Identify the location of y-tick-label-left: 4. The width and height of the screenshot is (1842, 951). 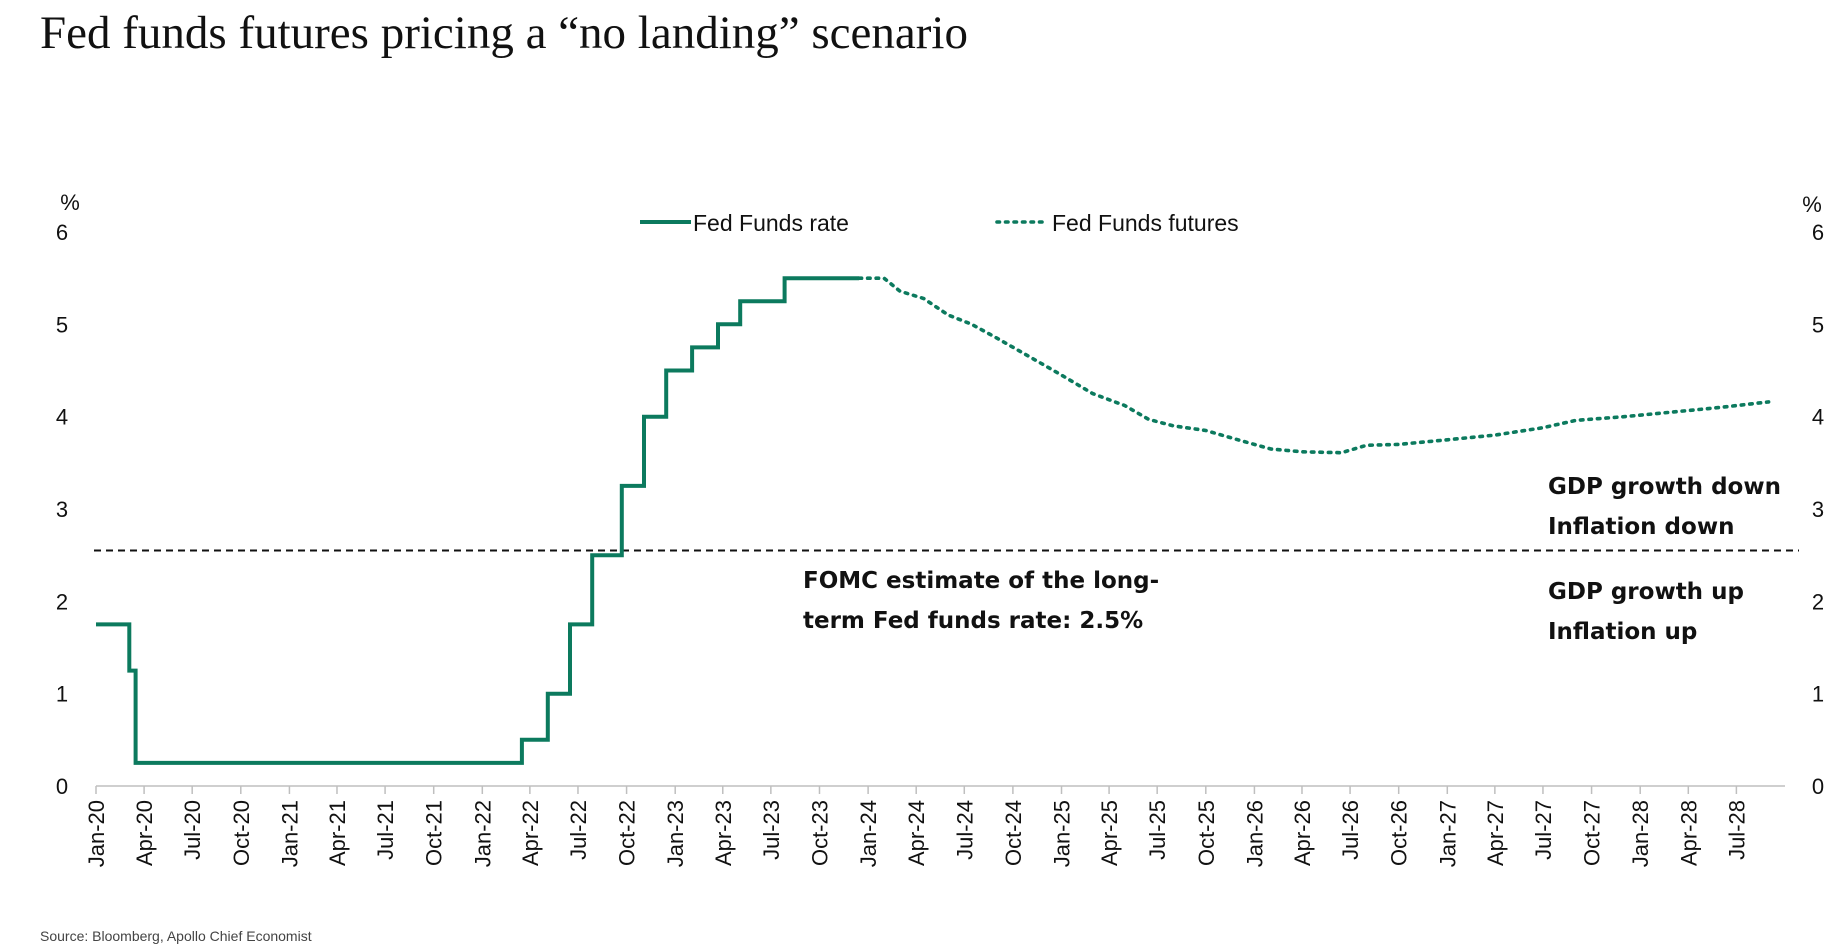
(62, 417).